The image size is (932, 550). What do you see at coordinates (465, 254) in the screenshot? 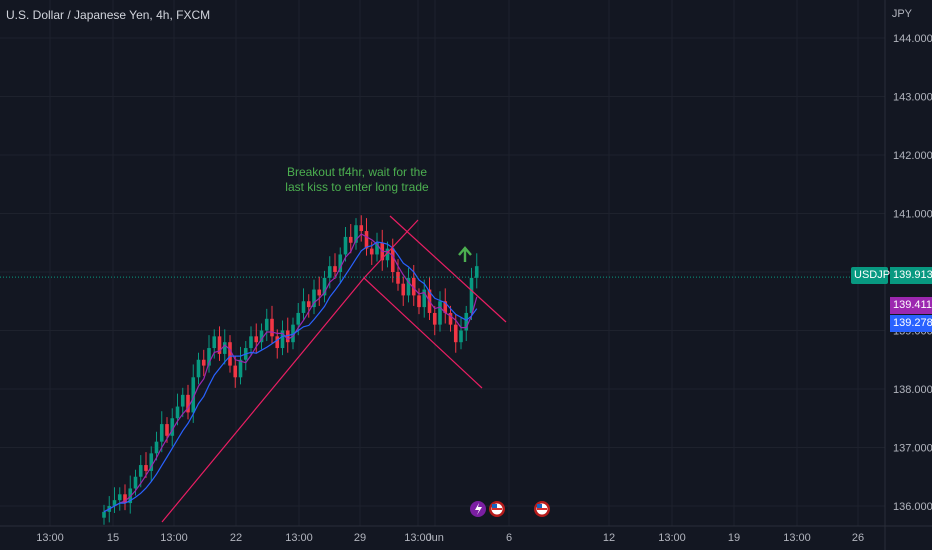
I see `up-arrow-icon` at bounding box center [465, 254].